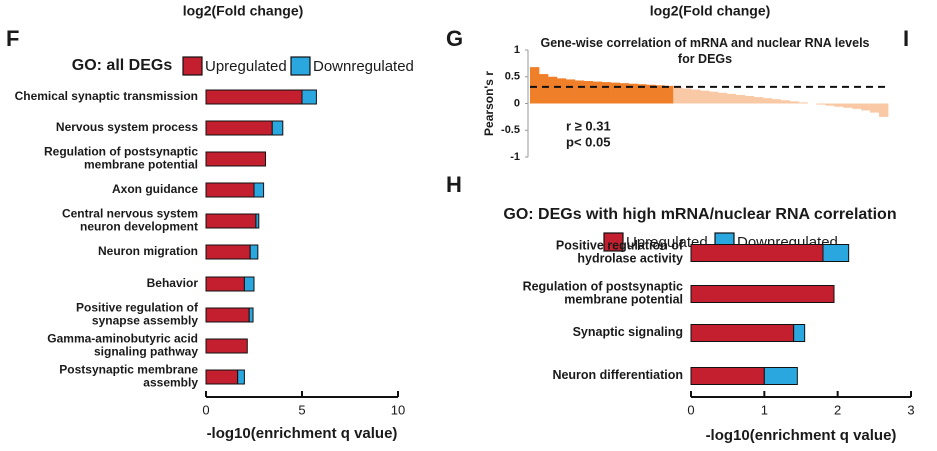 The width and height of the screenshot is (937, 451). I want to click on category-label-line: Neuron migration, so click(148, 251).